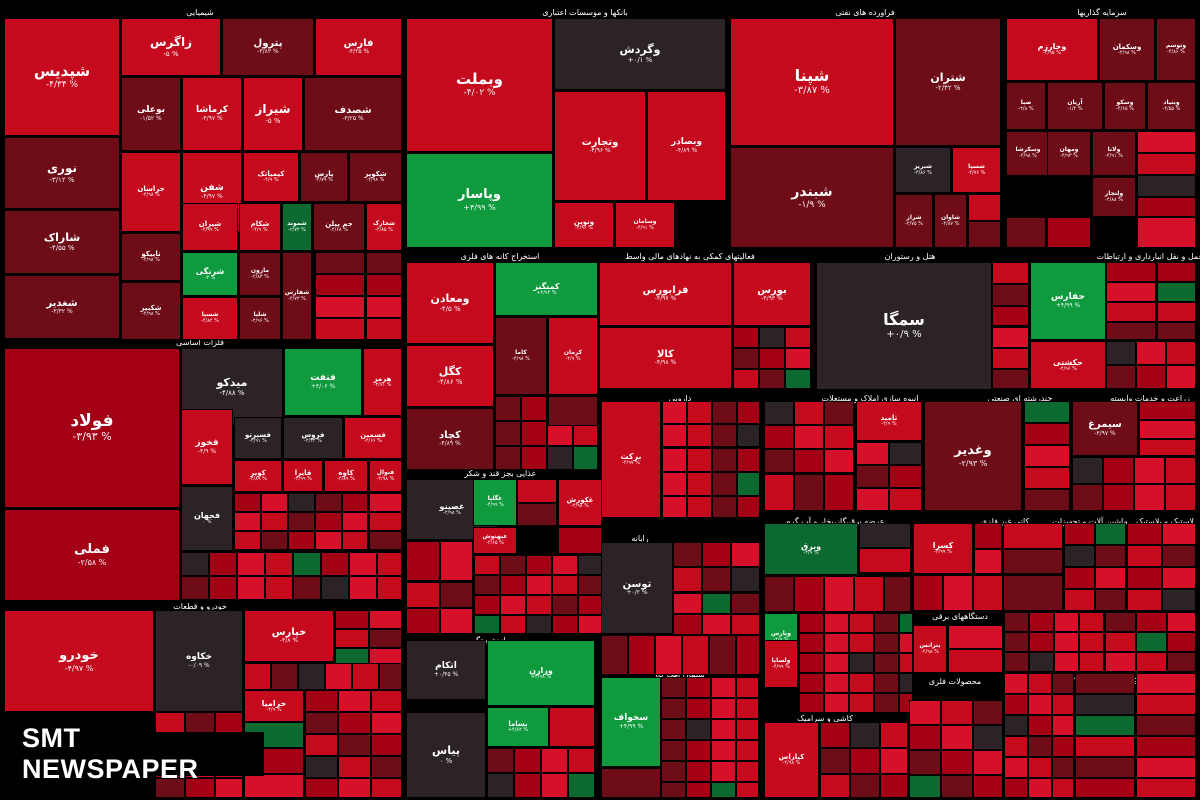  What do you see at coordinates (914, 221) in the screenshot?
I see `symbol-tile: شراز -۴/۷۵ %` at bounding box center [914, 221].